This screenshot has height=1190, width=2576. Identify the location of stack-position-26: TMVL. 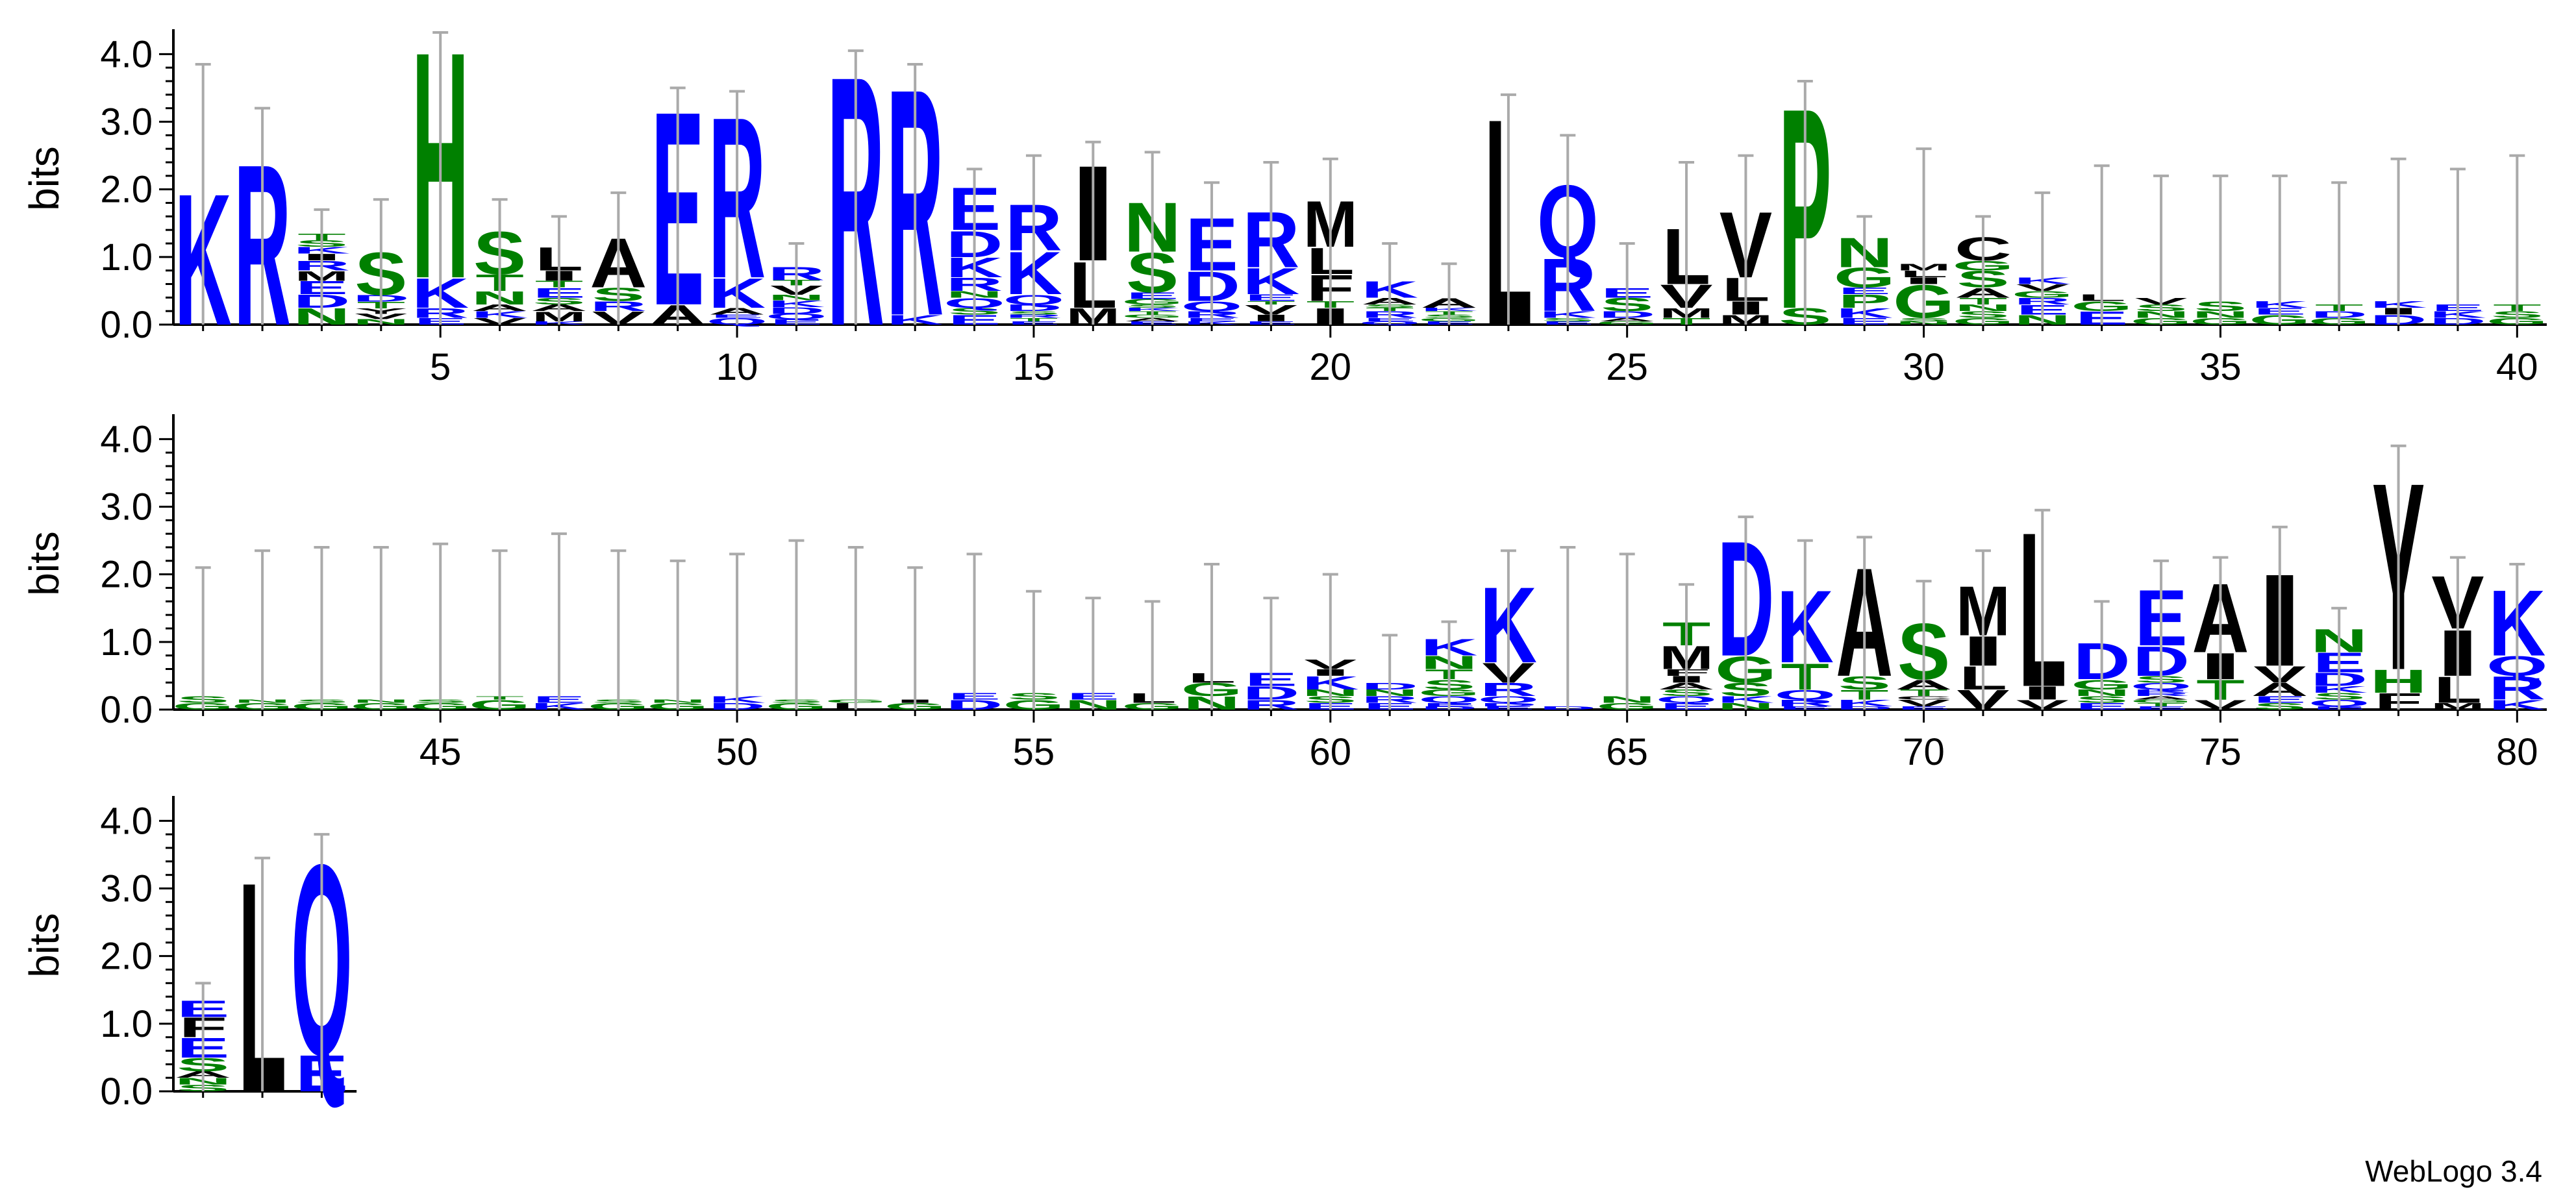
(1686, 244).